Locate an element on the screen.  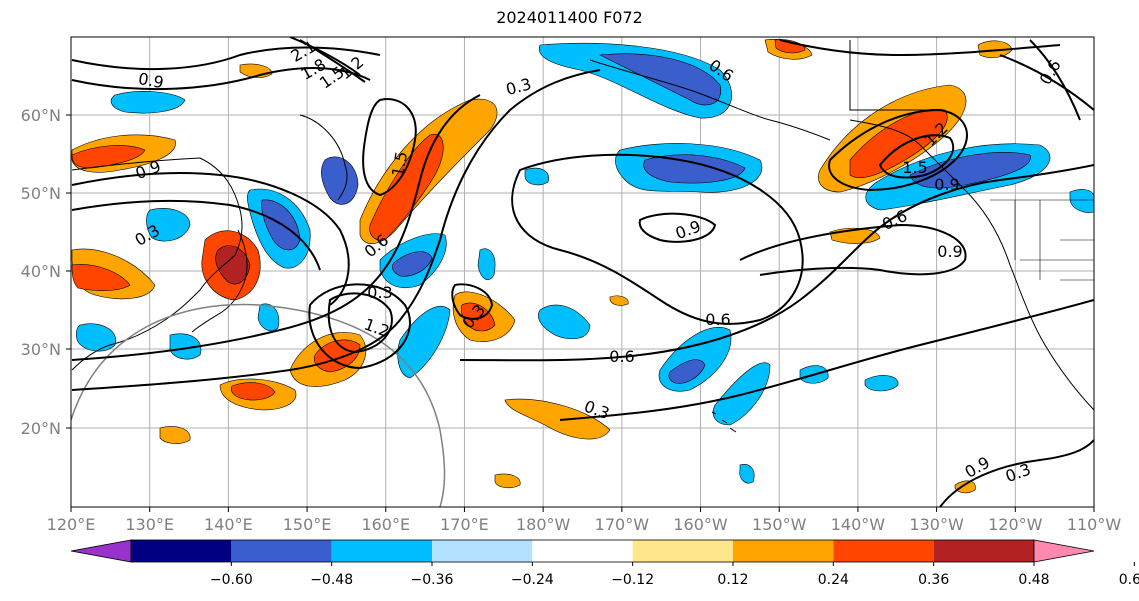
hawaii is located at coordinates (724, 422).